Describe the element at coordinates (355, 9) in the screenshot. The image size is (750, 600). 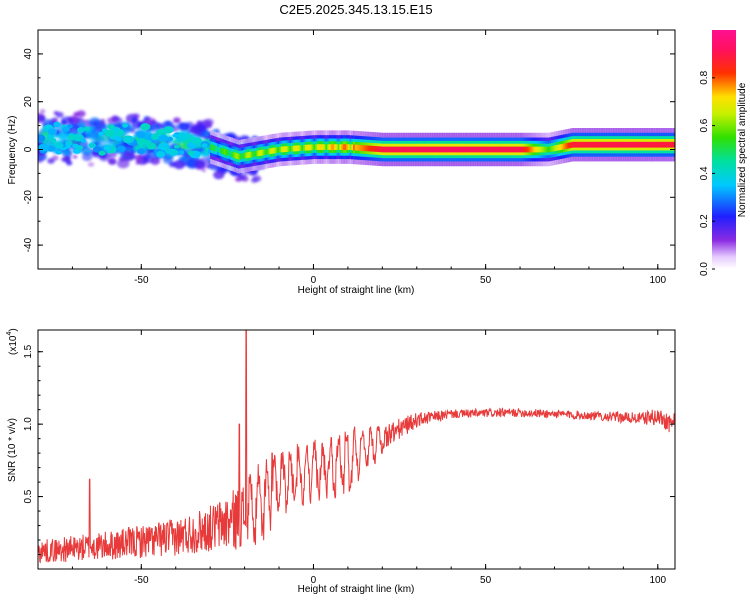
I see `figure-title: C2E5.2025.345.13.15.E15` at that location.